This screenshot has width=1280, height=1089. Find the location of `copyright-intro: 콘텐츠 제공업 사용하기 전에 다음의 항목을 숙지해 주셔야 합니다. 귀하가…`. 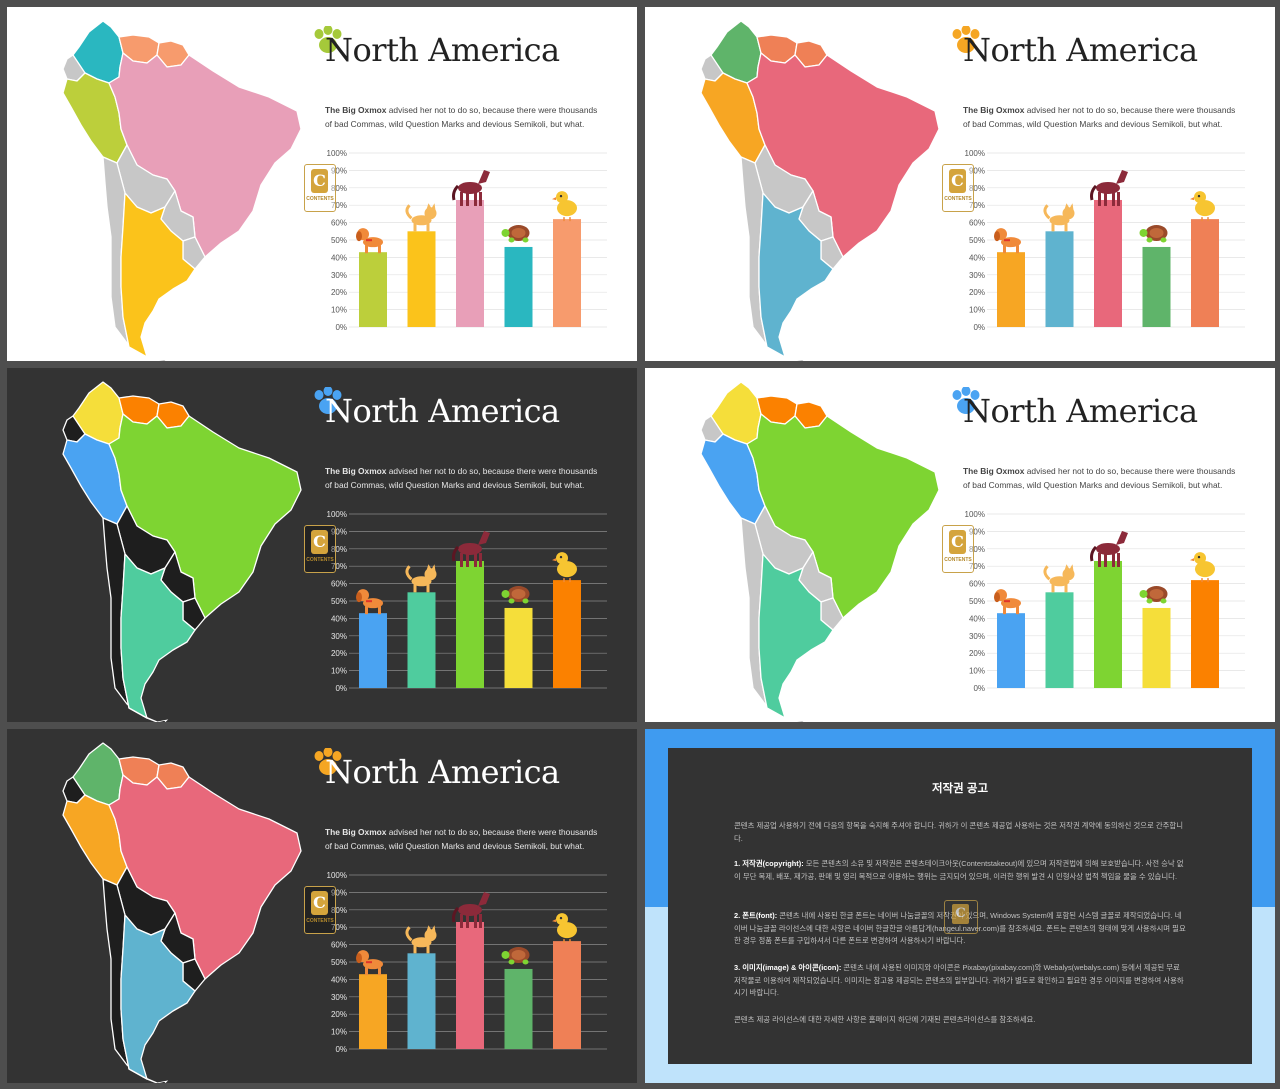

copyright-intro: 콘텐츠 제공업 사용하기 전에 다음의 항목을 숙지해 주셔야 합니다. 귀하가… is located at coordinates (959, 832).